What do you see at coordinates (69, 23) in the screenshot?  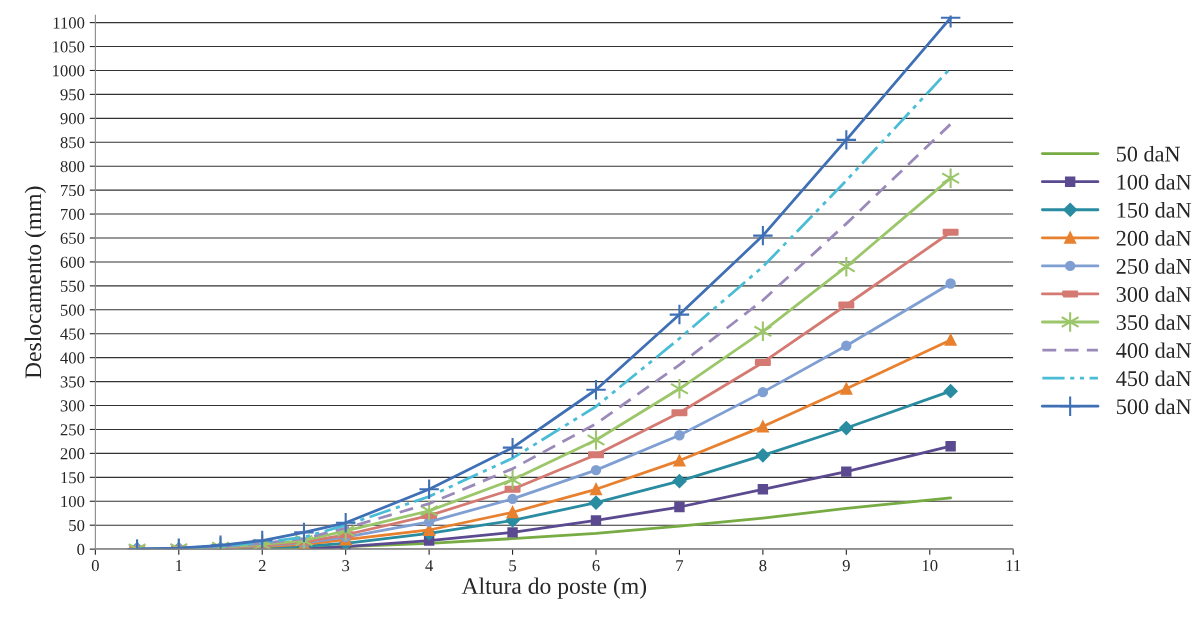 I see `y-tick-label: 1100` at bounding box center [69, 23].